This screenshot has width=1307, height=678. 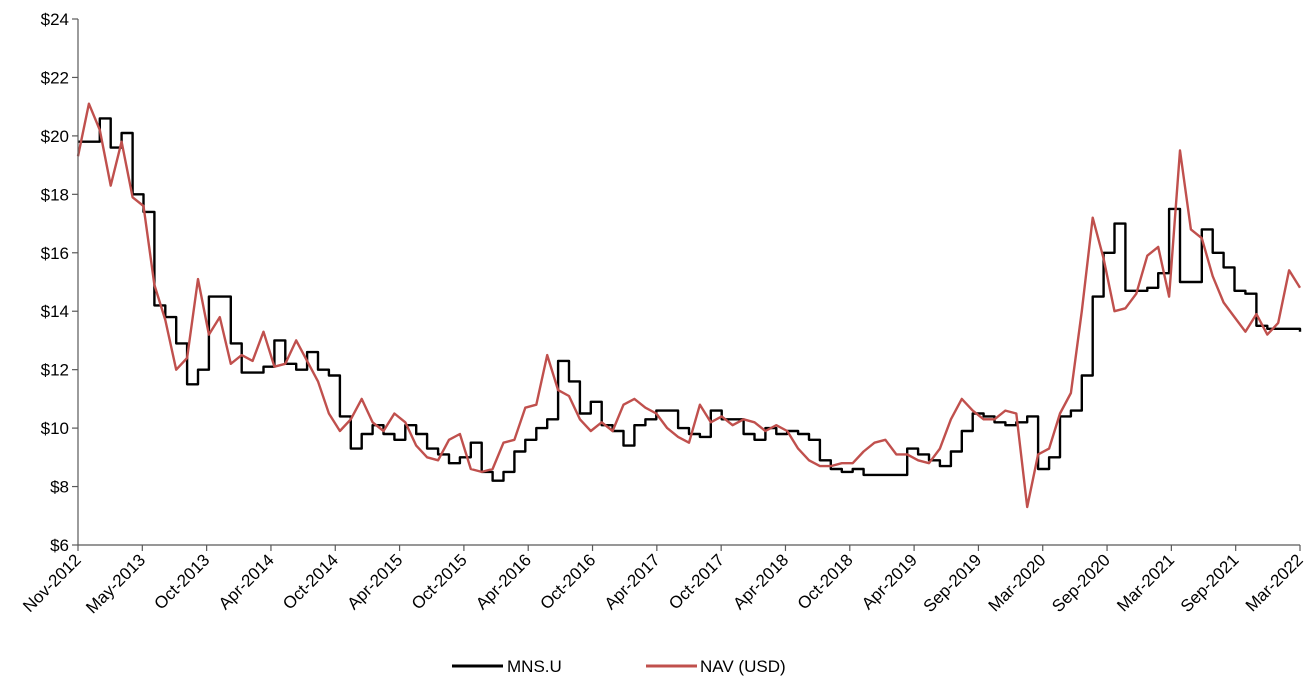 What do you see at coordinates (59, 487) in the screenshot?
I see `y-tick-label: $8` at bounding box center [59, 487].